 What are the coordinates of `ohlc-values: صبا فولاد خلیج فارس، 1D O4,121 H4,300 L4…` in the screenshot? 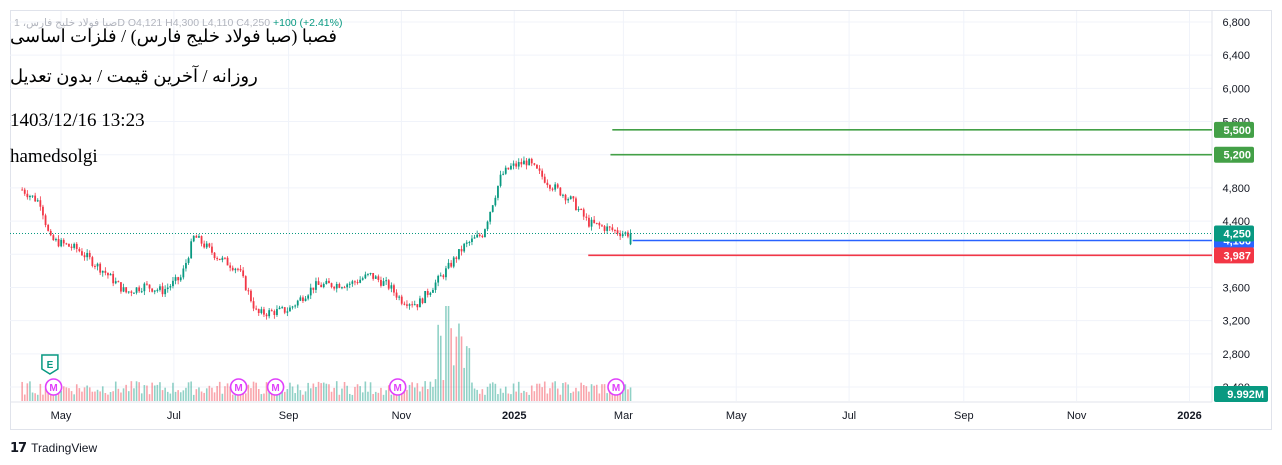 It's located at (142, 23).